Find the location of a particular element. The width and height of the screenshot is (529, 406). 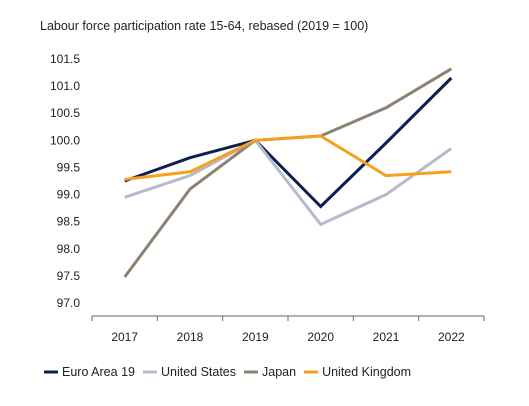

y-tick-label: 101.5 is located at coordinates (65, 59).